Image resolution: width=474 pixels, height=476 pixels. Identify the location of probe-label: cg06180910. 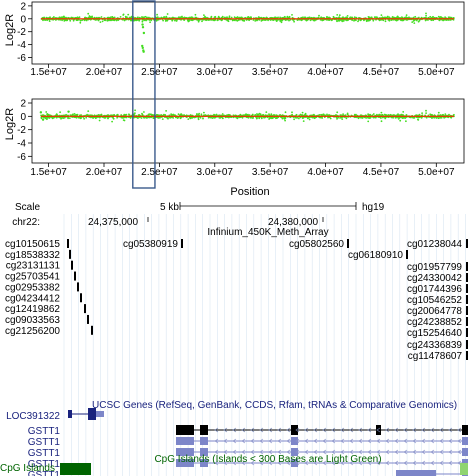
(375, 255).